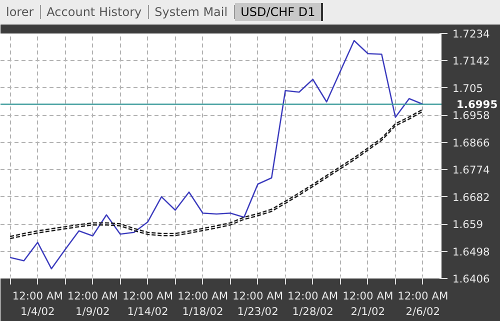 The height and width of the screenshot is (321, 500). What do you see at coordinates (471, 170) in the screenshot?
I see `y-tick-label: 1.6774` at bounding box center [471, 170].